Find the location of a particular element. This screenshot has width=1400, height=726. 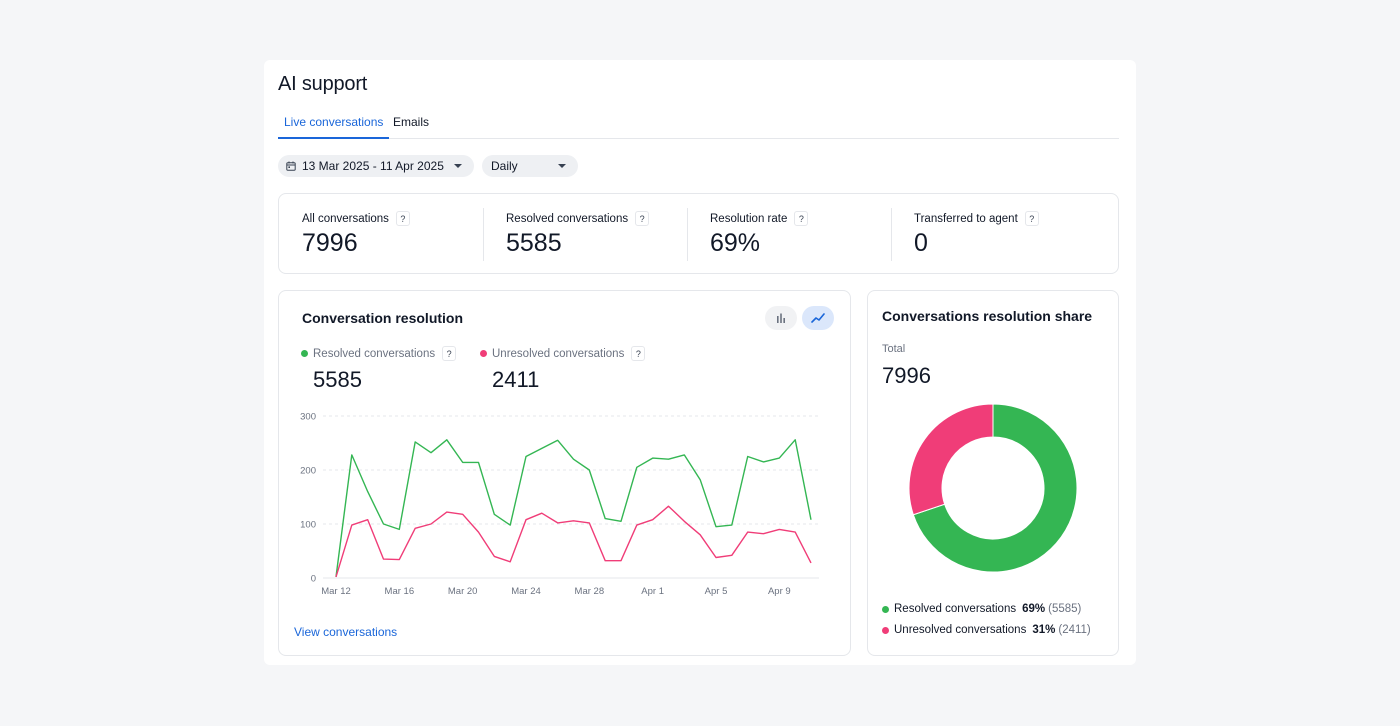

stat-label: Transferred to agent is located at coordinates (966, 218).